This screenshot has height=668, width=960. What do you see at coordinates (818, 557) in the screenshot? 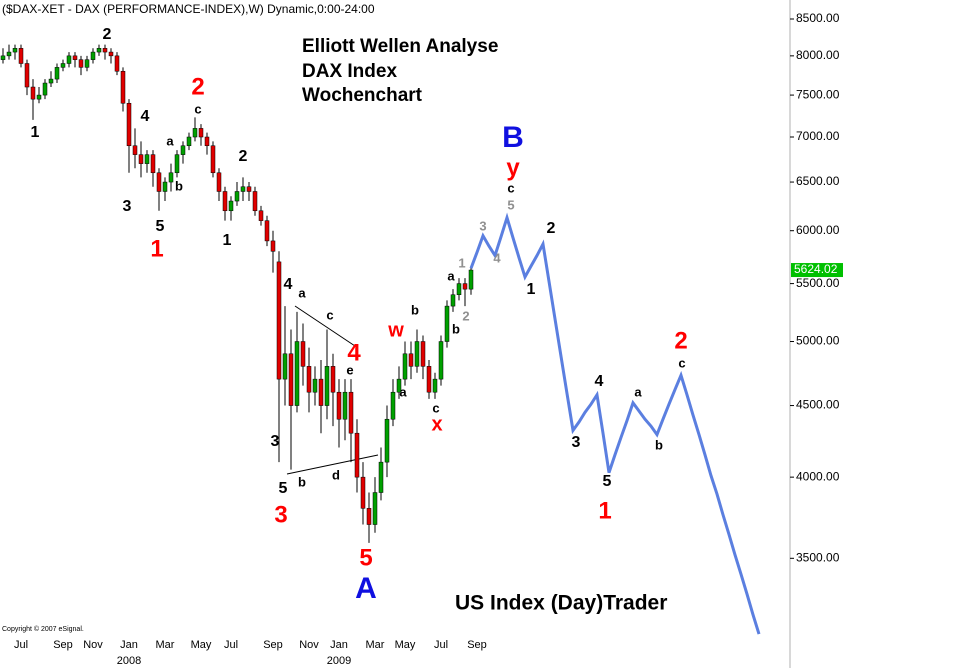
I see `y-tick-label: 3500.00` at bounding box center [818, 557].